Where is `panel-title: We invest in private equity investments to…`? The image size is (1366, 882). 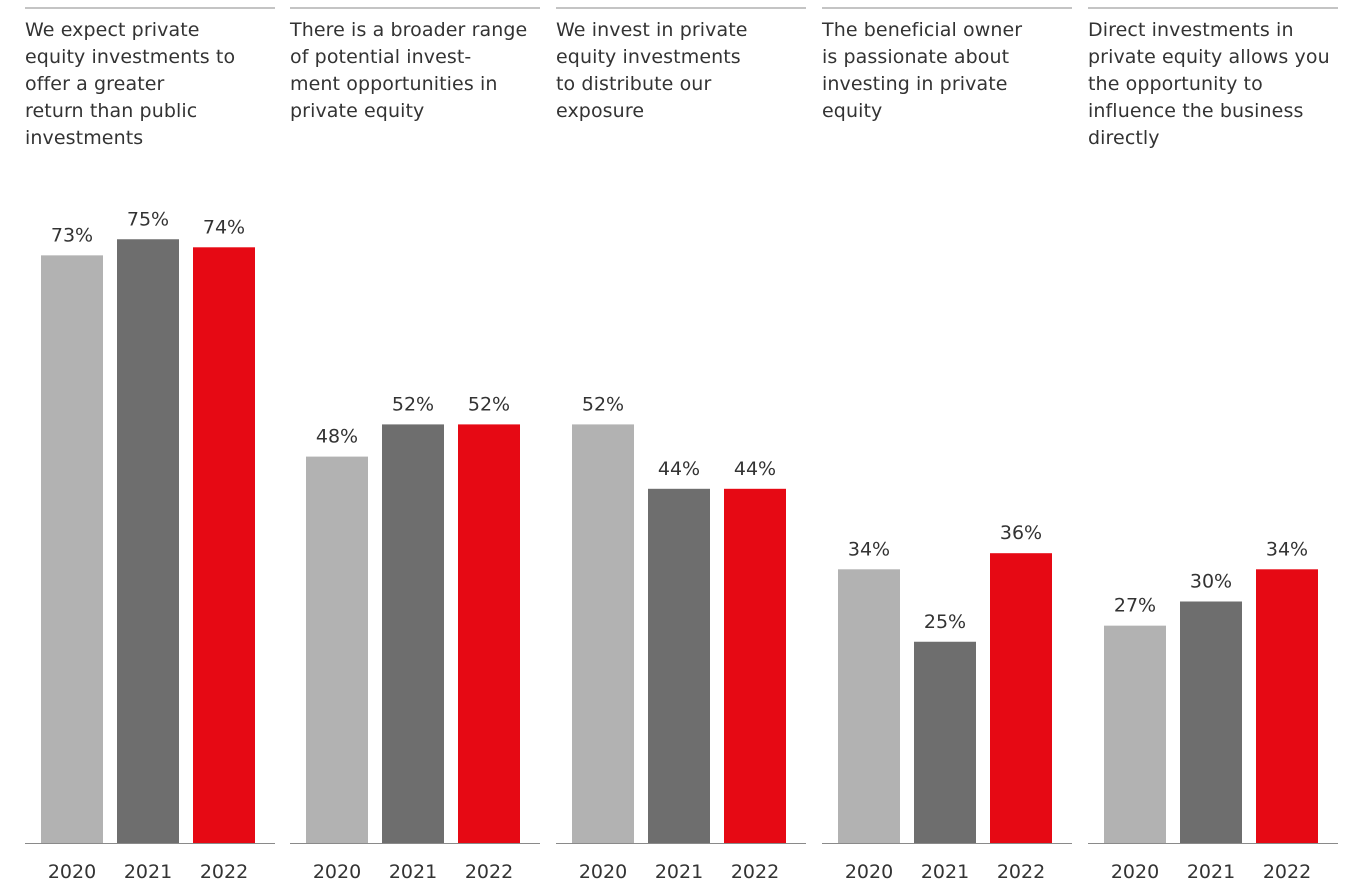 panel-title: We invest in private equity investments to… is located at coordinates (652, 71).